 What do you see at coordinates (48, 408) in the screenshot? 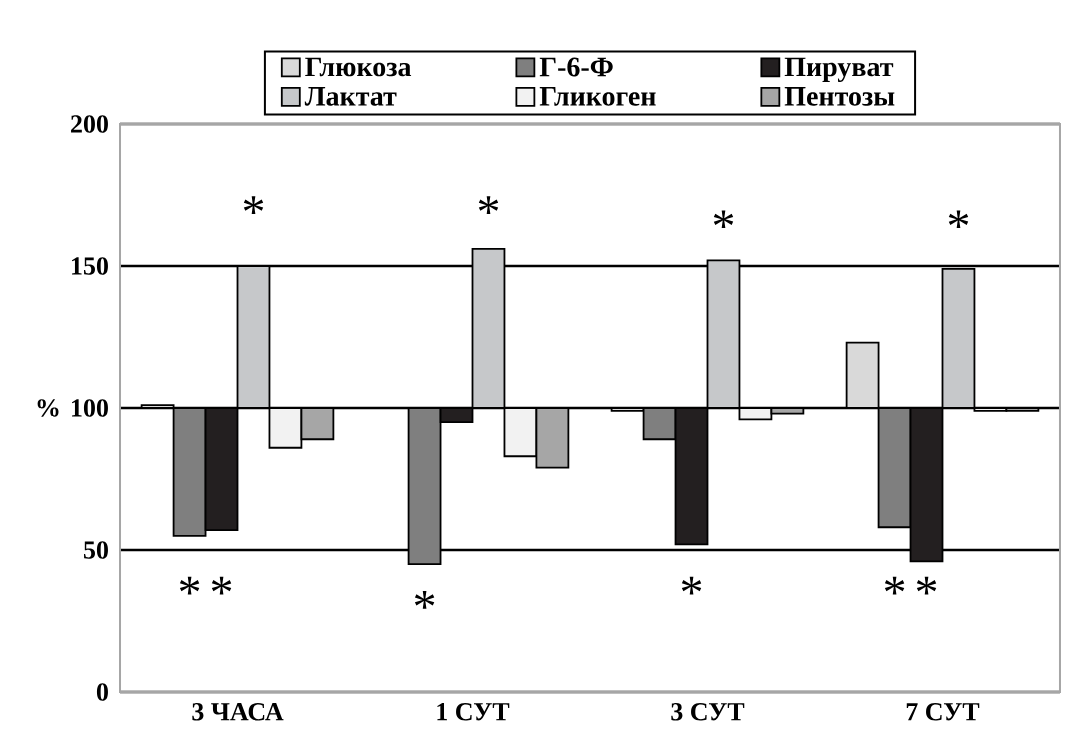
I see `y-axis-title: %` at bounding box center [48, 408].